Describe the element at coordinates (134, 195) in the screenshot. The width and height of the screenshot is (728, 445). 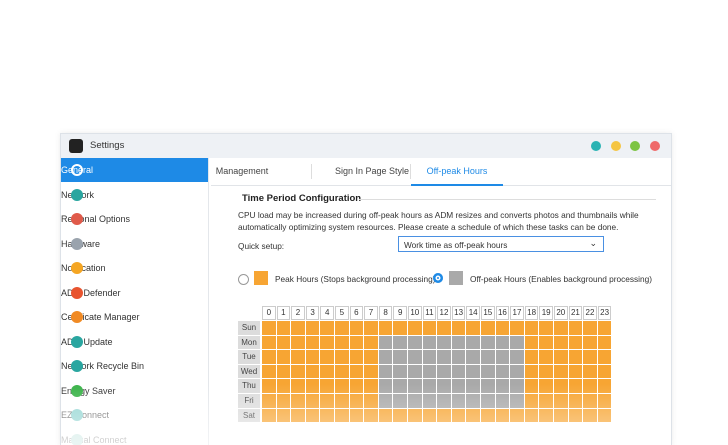
I see `sidebar-item: Network` at that location.